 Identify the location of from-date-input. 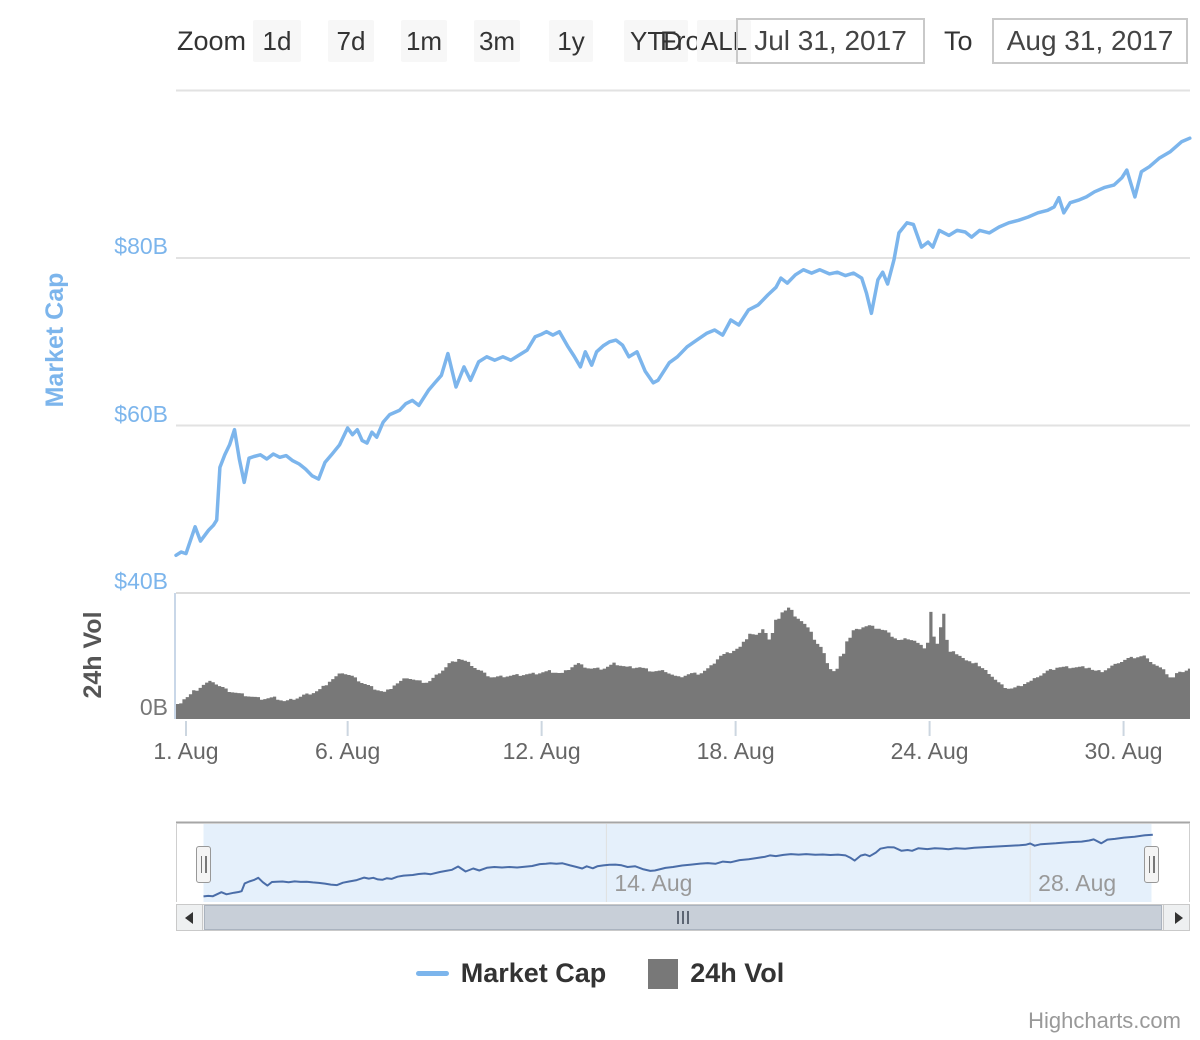
(830, 41).